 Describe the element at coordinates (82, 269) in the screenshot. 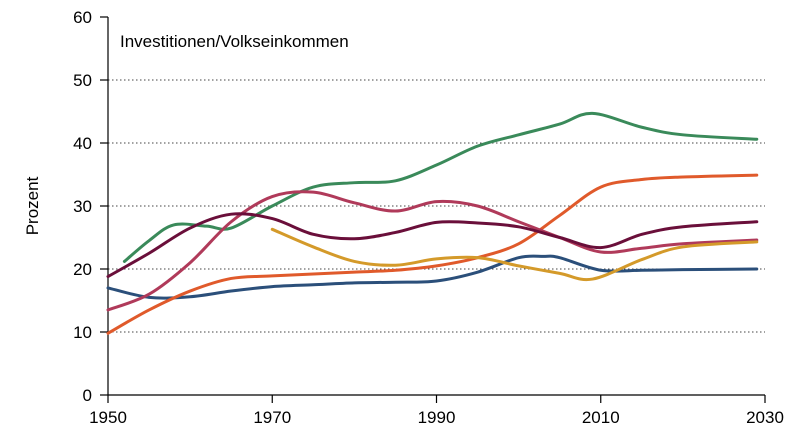

I see `y-tick-label: 20` at that location.